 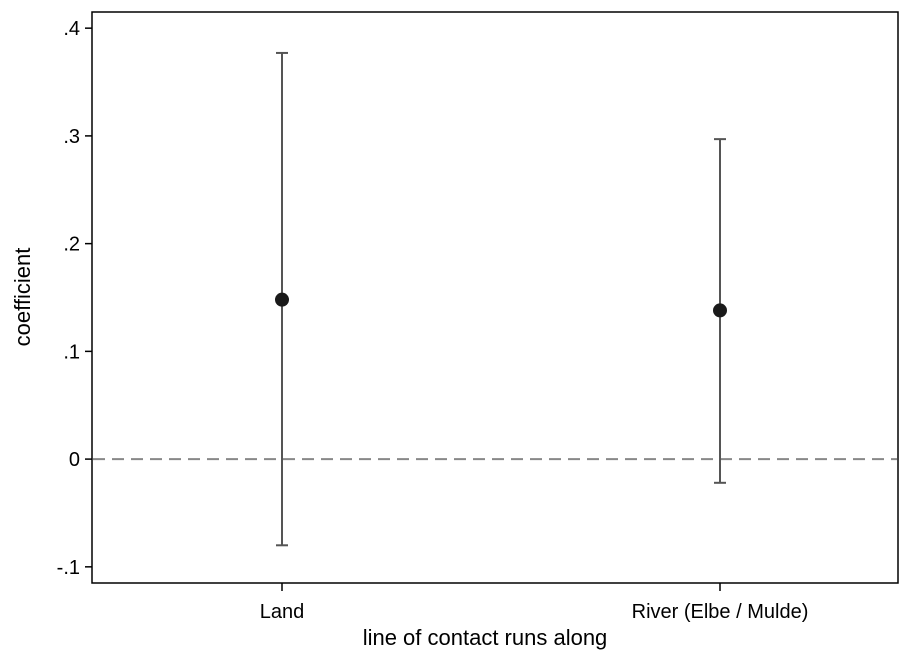 I want to click on x-axis-title: line of contact runs along, so click(x=485, y=637).